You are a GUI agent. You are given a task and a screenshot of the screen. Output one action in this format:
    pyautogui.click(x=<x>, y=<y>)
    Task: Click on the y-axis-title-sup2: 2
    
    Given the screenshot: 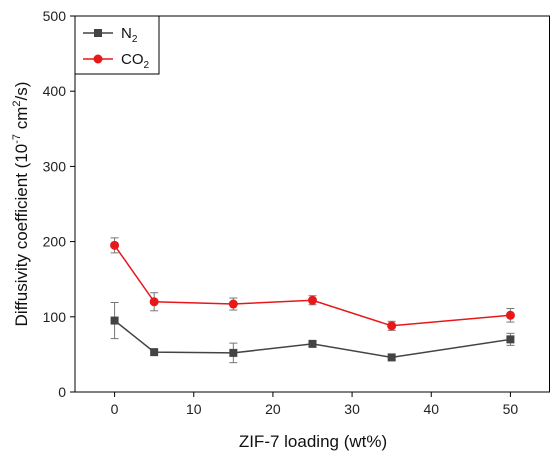 What is the action you would take?
    pyautogui.click(x=17, y=103)
    